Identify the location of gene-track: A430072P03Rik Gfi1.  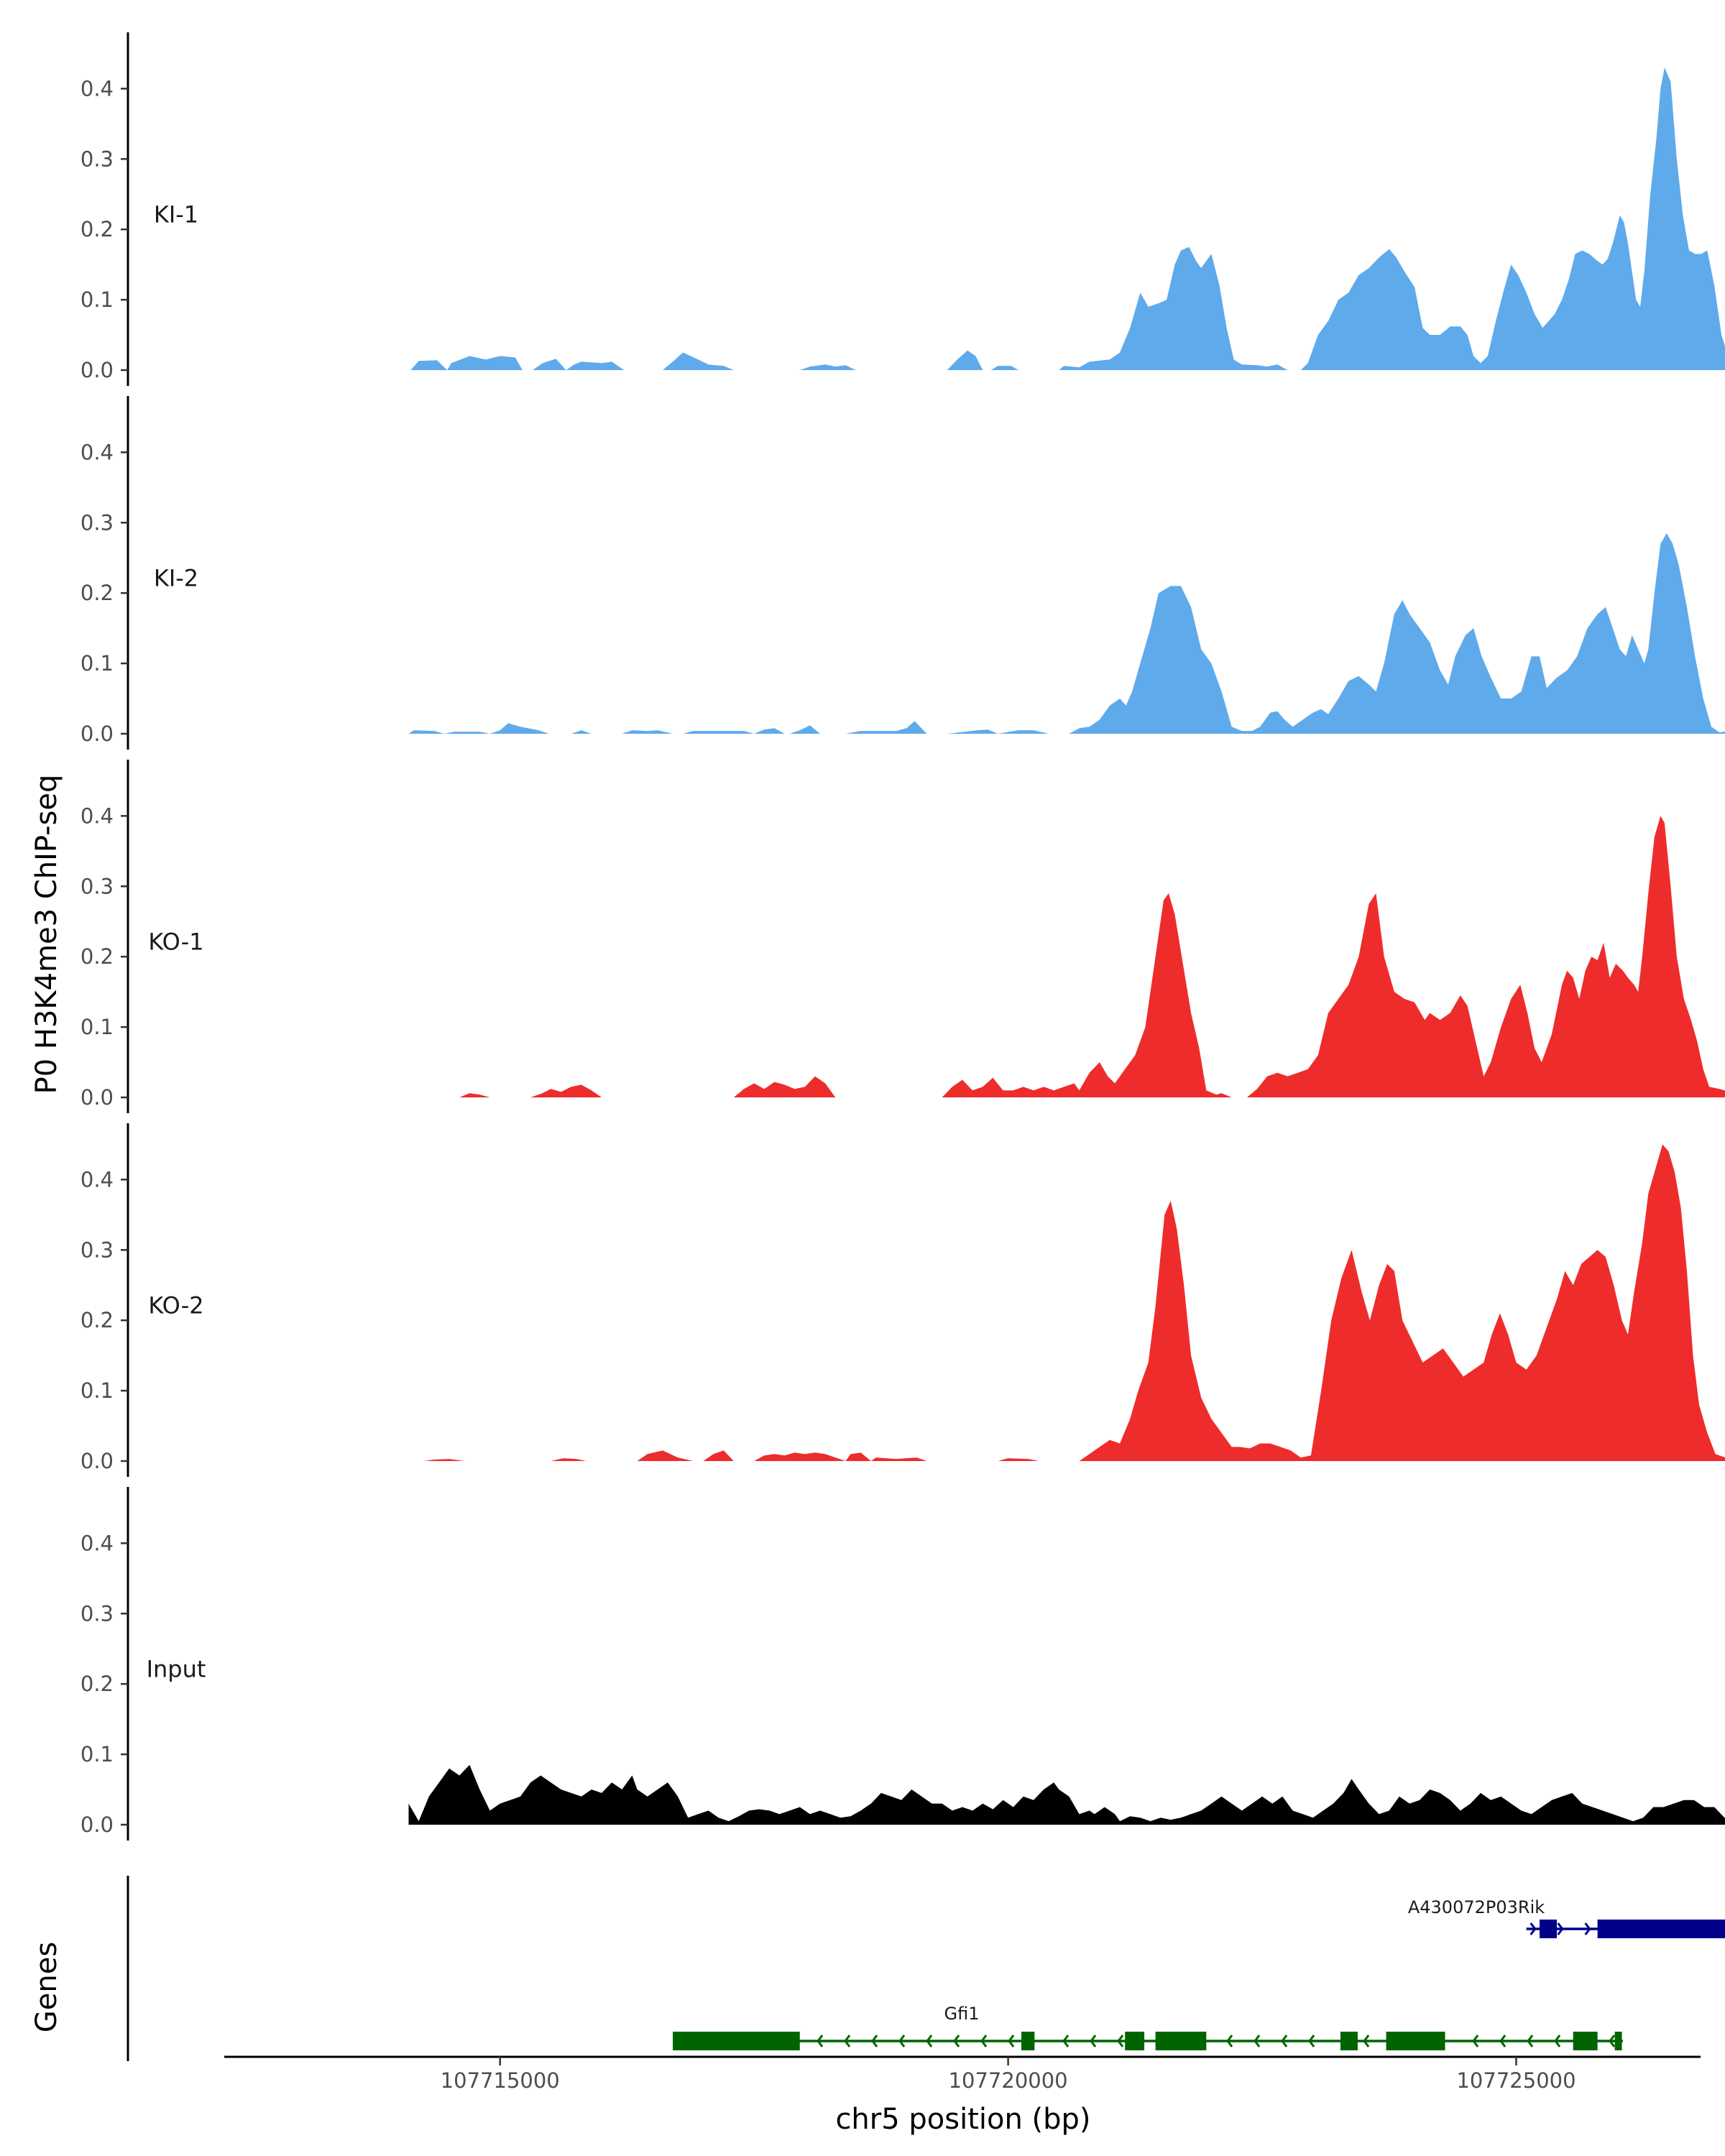
(925, 1969).